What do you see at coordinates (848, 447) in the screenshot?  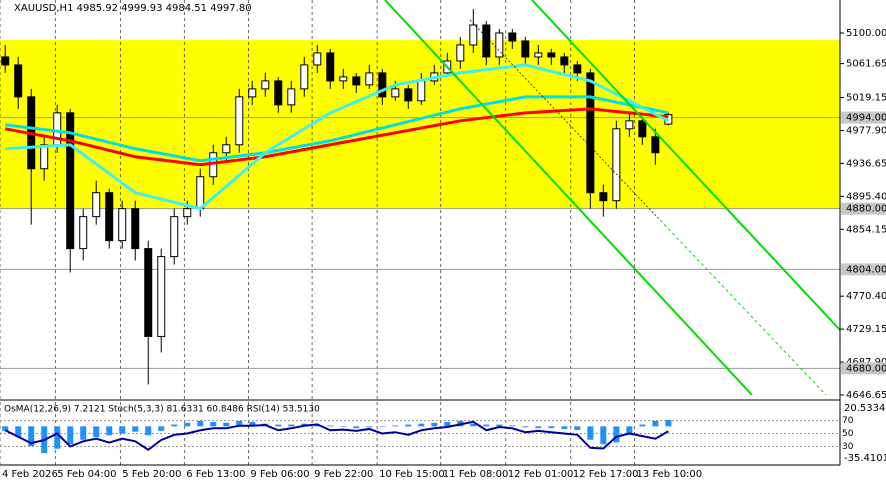 I see `y2-tick-label: 30` at bounding box center [848, 447].